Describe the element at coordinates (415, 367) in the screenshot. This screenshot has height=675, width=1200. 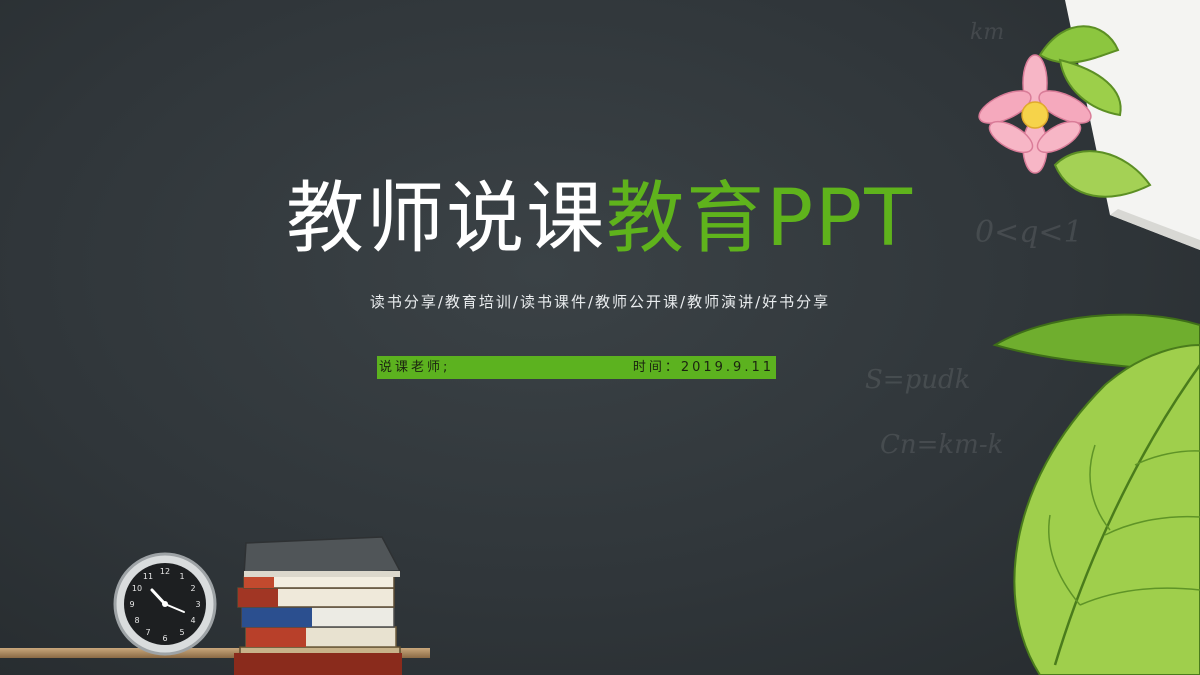
I see `presenter-label: 说课老师;` at that location.